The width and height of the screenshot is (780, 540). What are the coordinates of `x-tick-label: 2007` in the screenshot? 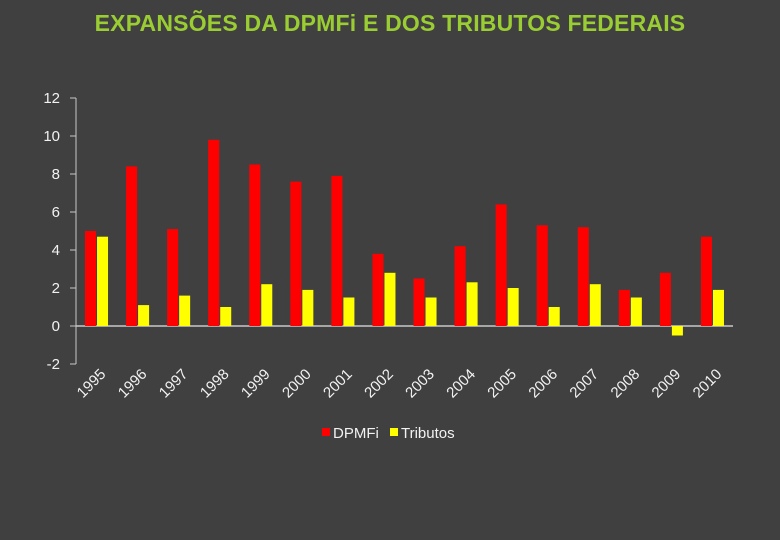 It's located at (584, 384).